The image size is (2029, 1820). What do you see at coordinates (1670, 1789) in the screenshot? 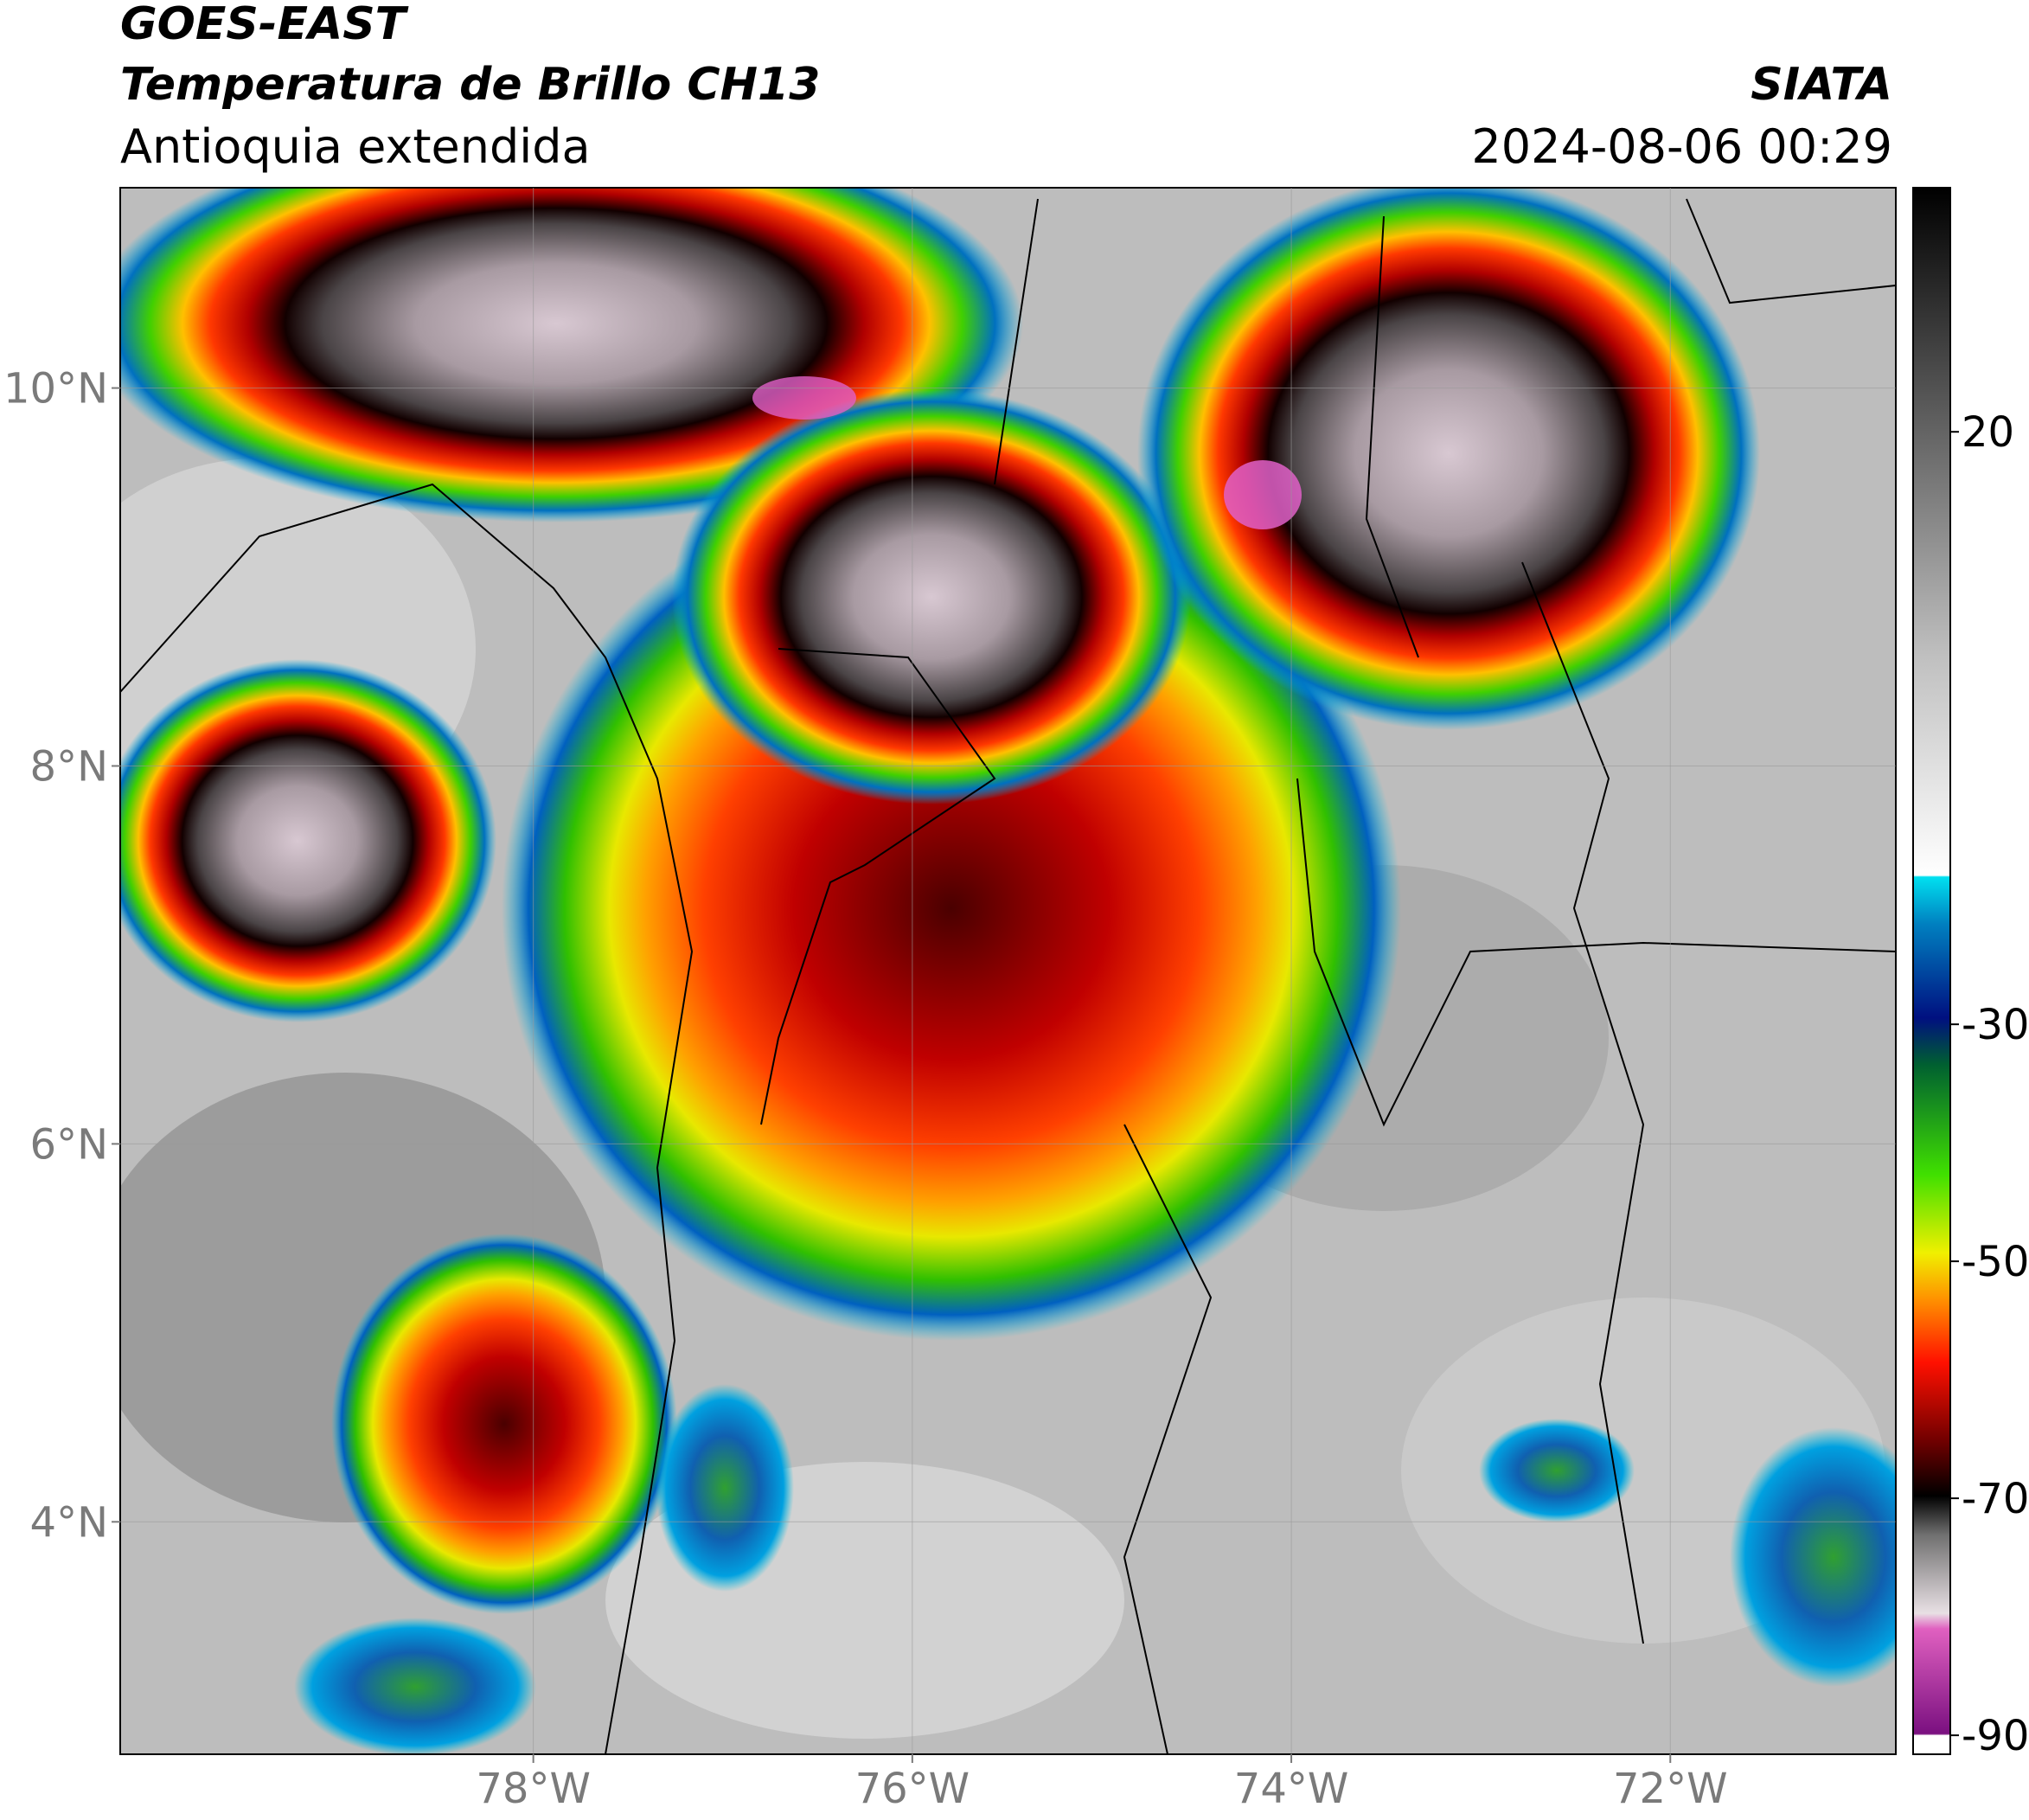
I see `x-tick-label: 72°W` at bounding box center [1670, 1789].